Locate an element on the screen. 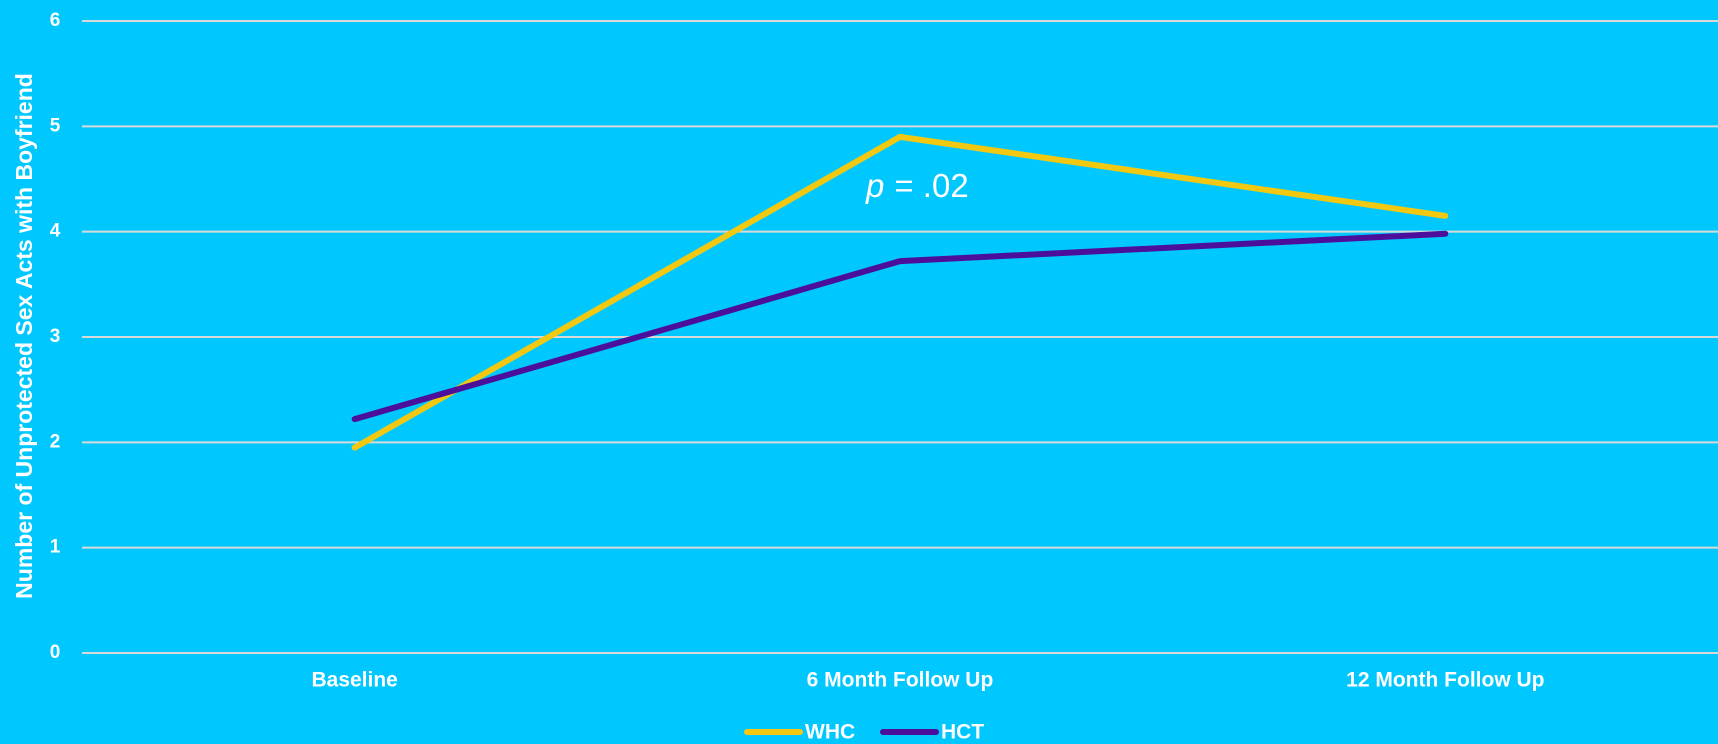 The height and width of the screenshot is (744, 1718). y-tick-label: 3 is located at coordinates (55, 336).